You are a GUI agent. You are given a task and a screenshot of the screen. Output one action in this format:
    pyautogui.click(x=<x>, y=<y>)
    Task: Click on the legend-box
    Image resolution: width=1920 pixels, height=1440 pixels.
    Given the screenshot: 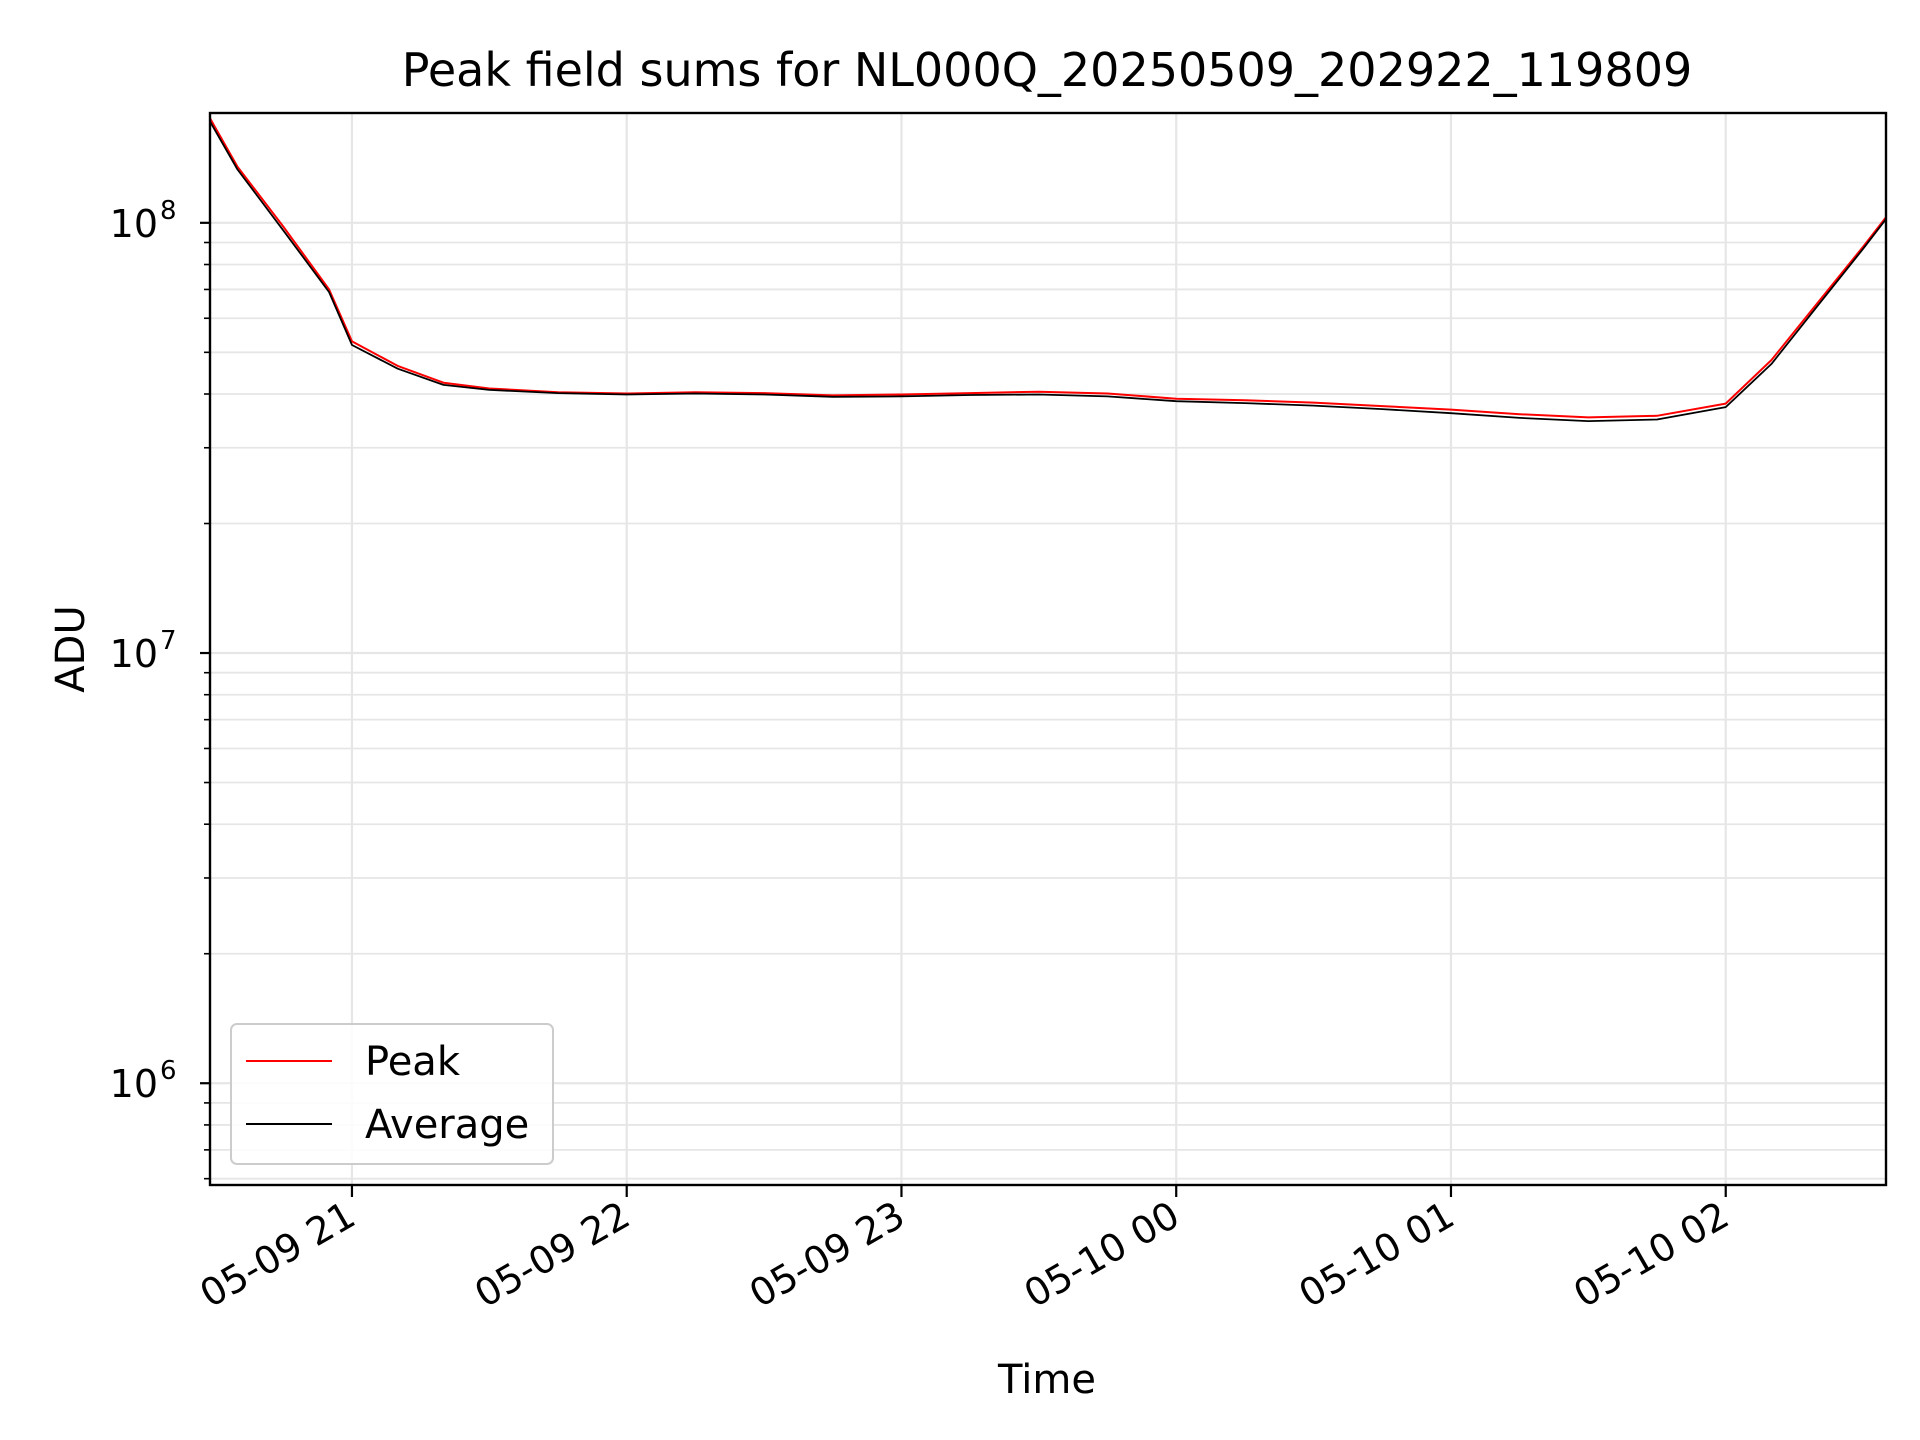 What is the action you would take?
    pyautogui.click(x=392, y=1094)
    